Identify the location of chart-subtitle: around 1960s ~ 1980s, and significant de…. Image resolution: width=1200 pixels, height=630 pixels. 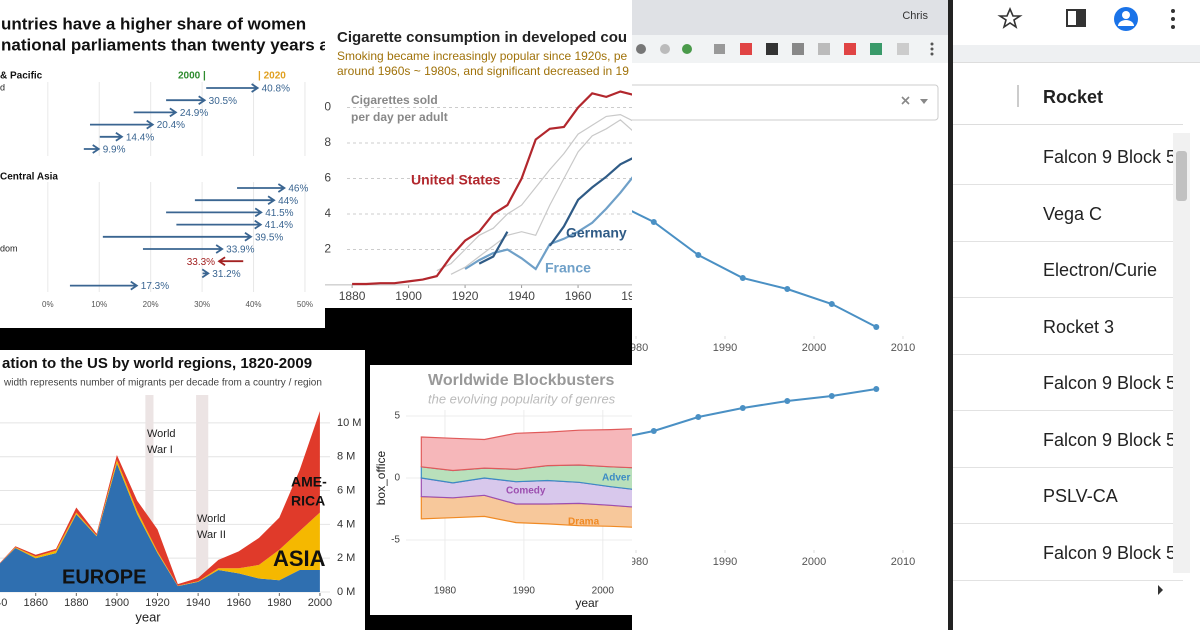
(483, 71).